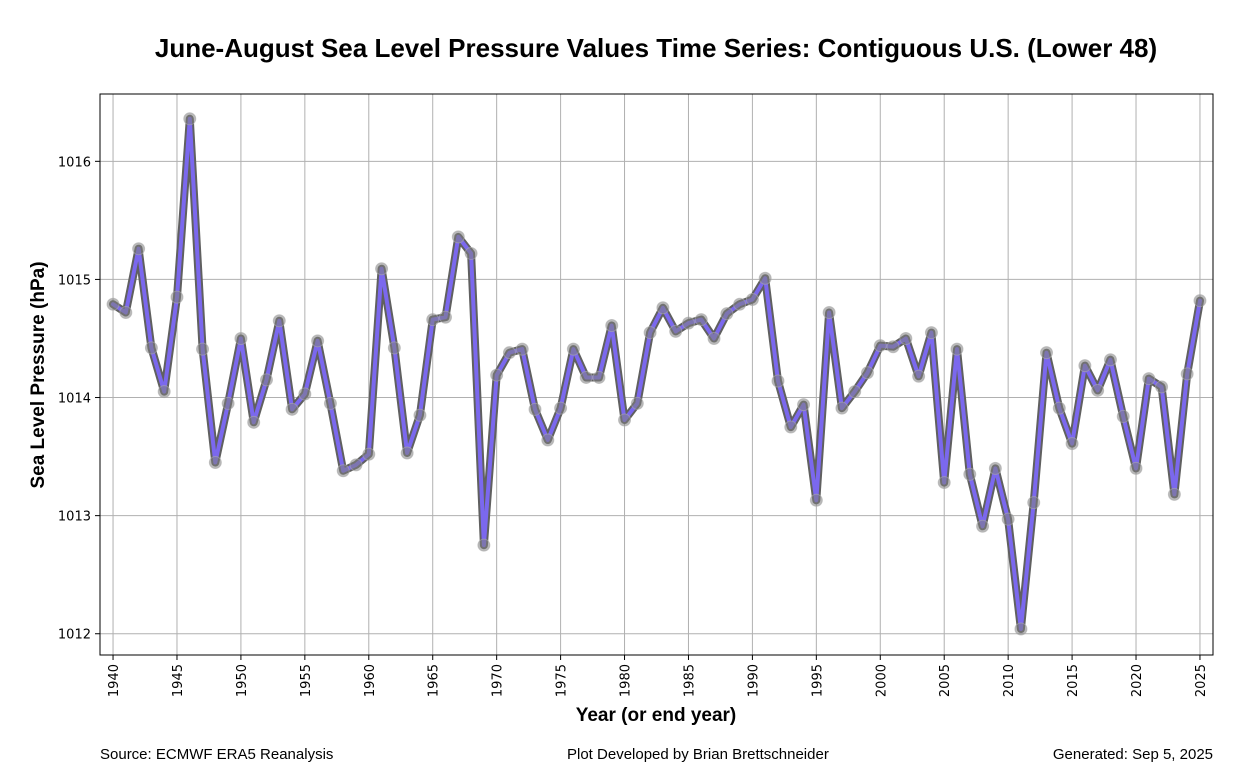 The height and width of the screenshot is (780, 1250). Describe the element at coordinates (74, 635) in the screenshot. I see `y-tick-label: 1012` at that location.